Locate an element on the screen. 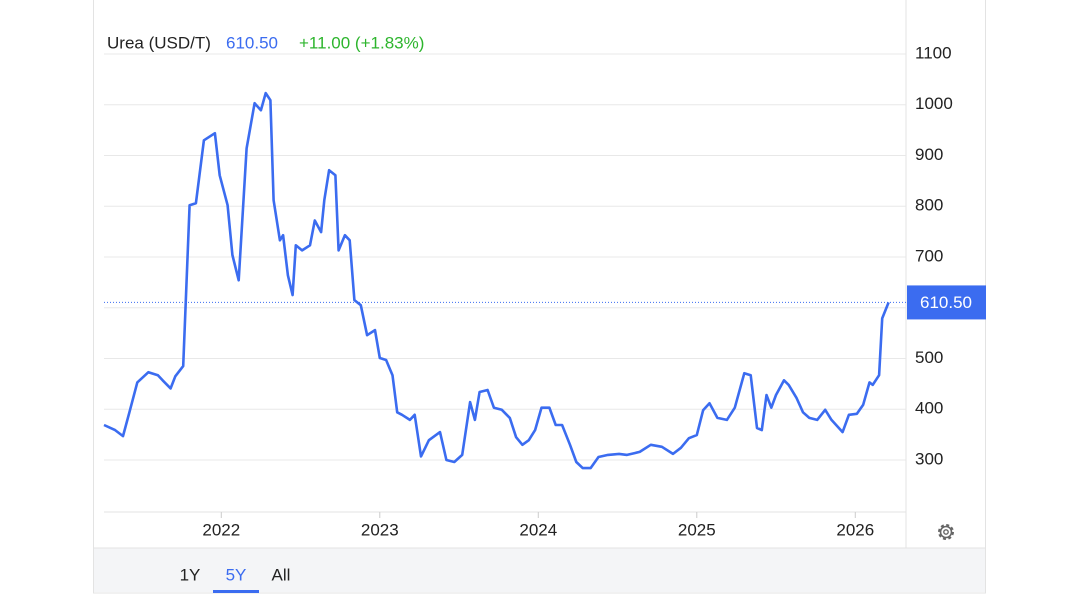 The height and width of the screenshot is (610, 1080). y-tick-label: 300 is located at coordinates (929, 458).